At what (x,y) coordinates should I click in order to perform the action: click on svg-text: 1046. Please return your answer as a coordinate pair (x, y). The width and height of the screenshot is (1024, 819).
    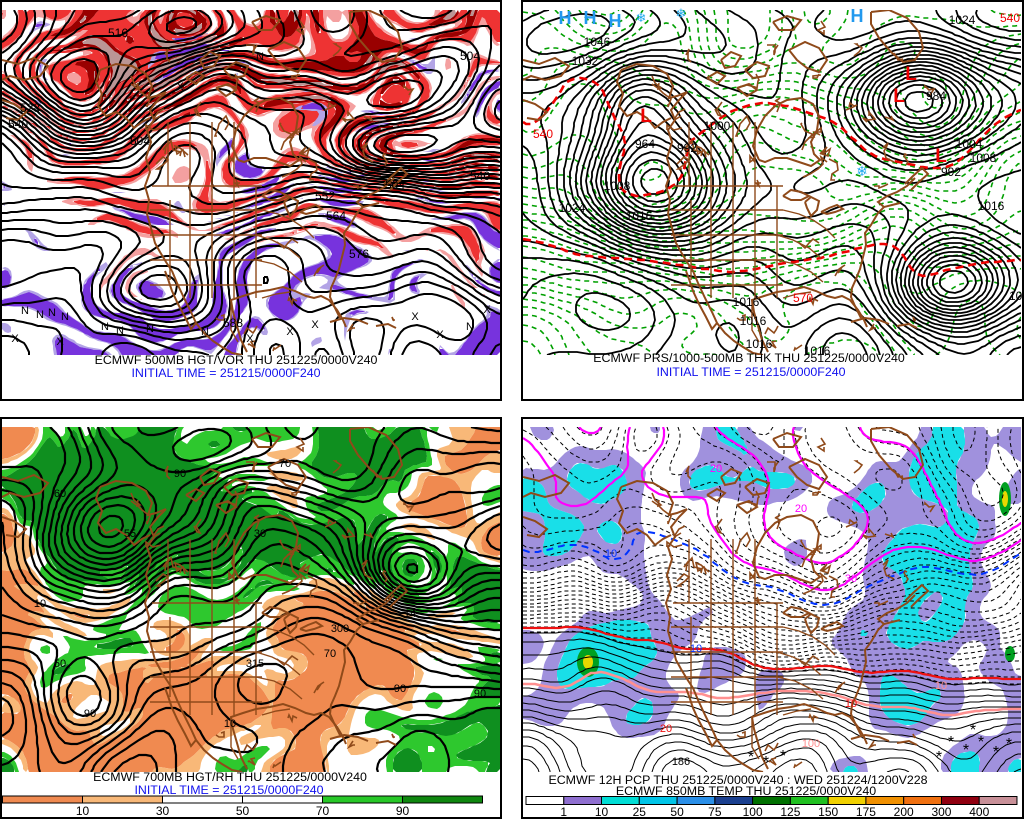
    Looking at the image, I should click on (597, 42).